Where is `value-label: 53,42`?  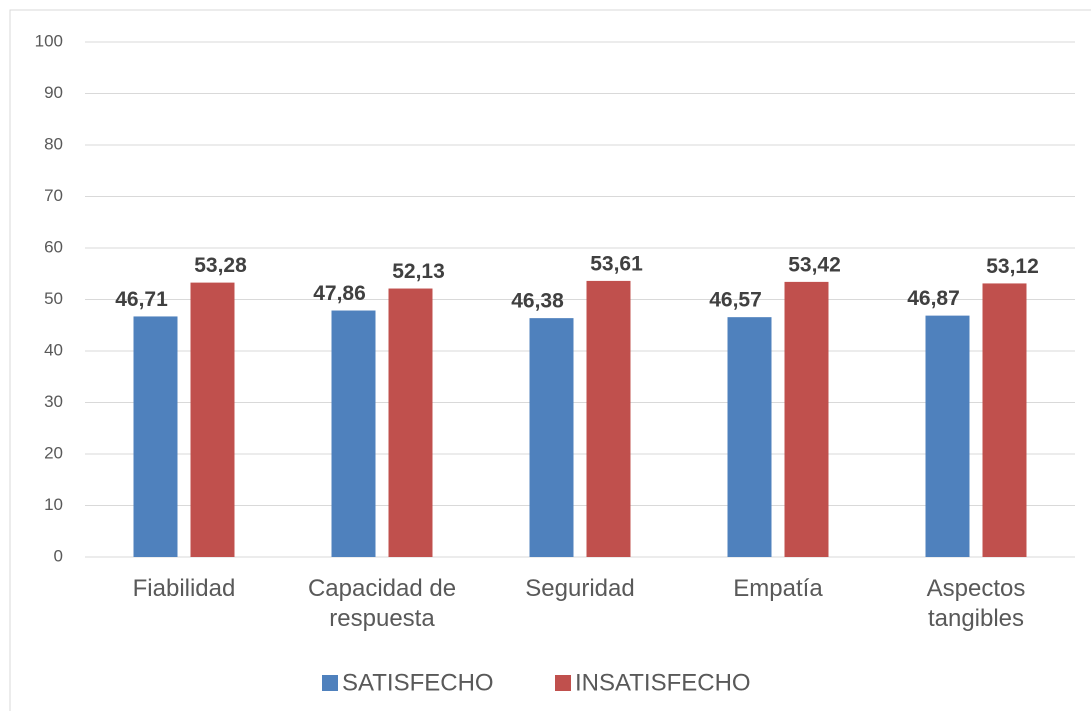 value-label: 53,42 is located at coordinates (814, 264).